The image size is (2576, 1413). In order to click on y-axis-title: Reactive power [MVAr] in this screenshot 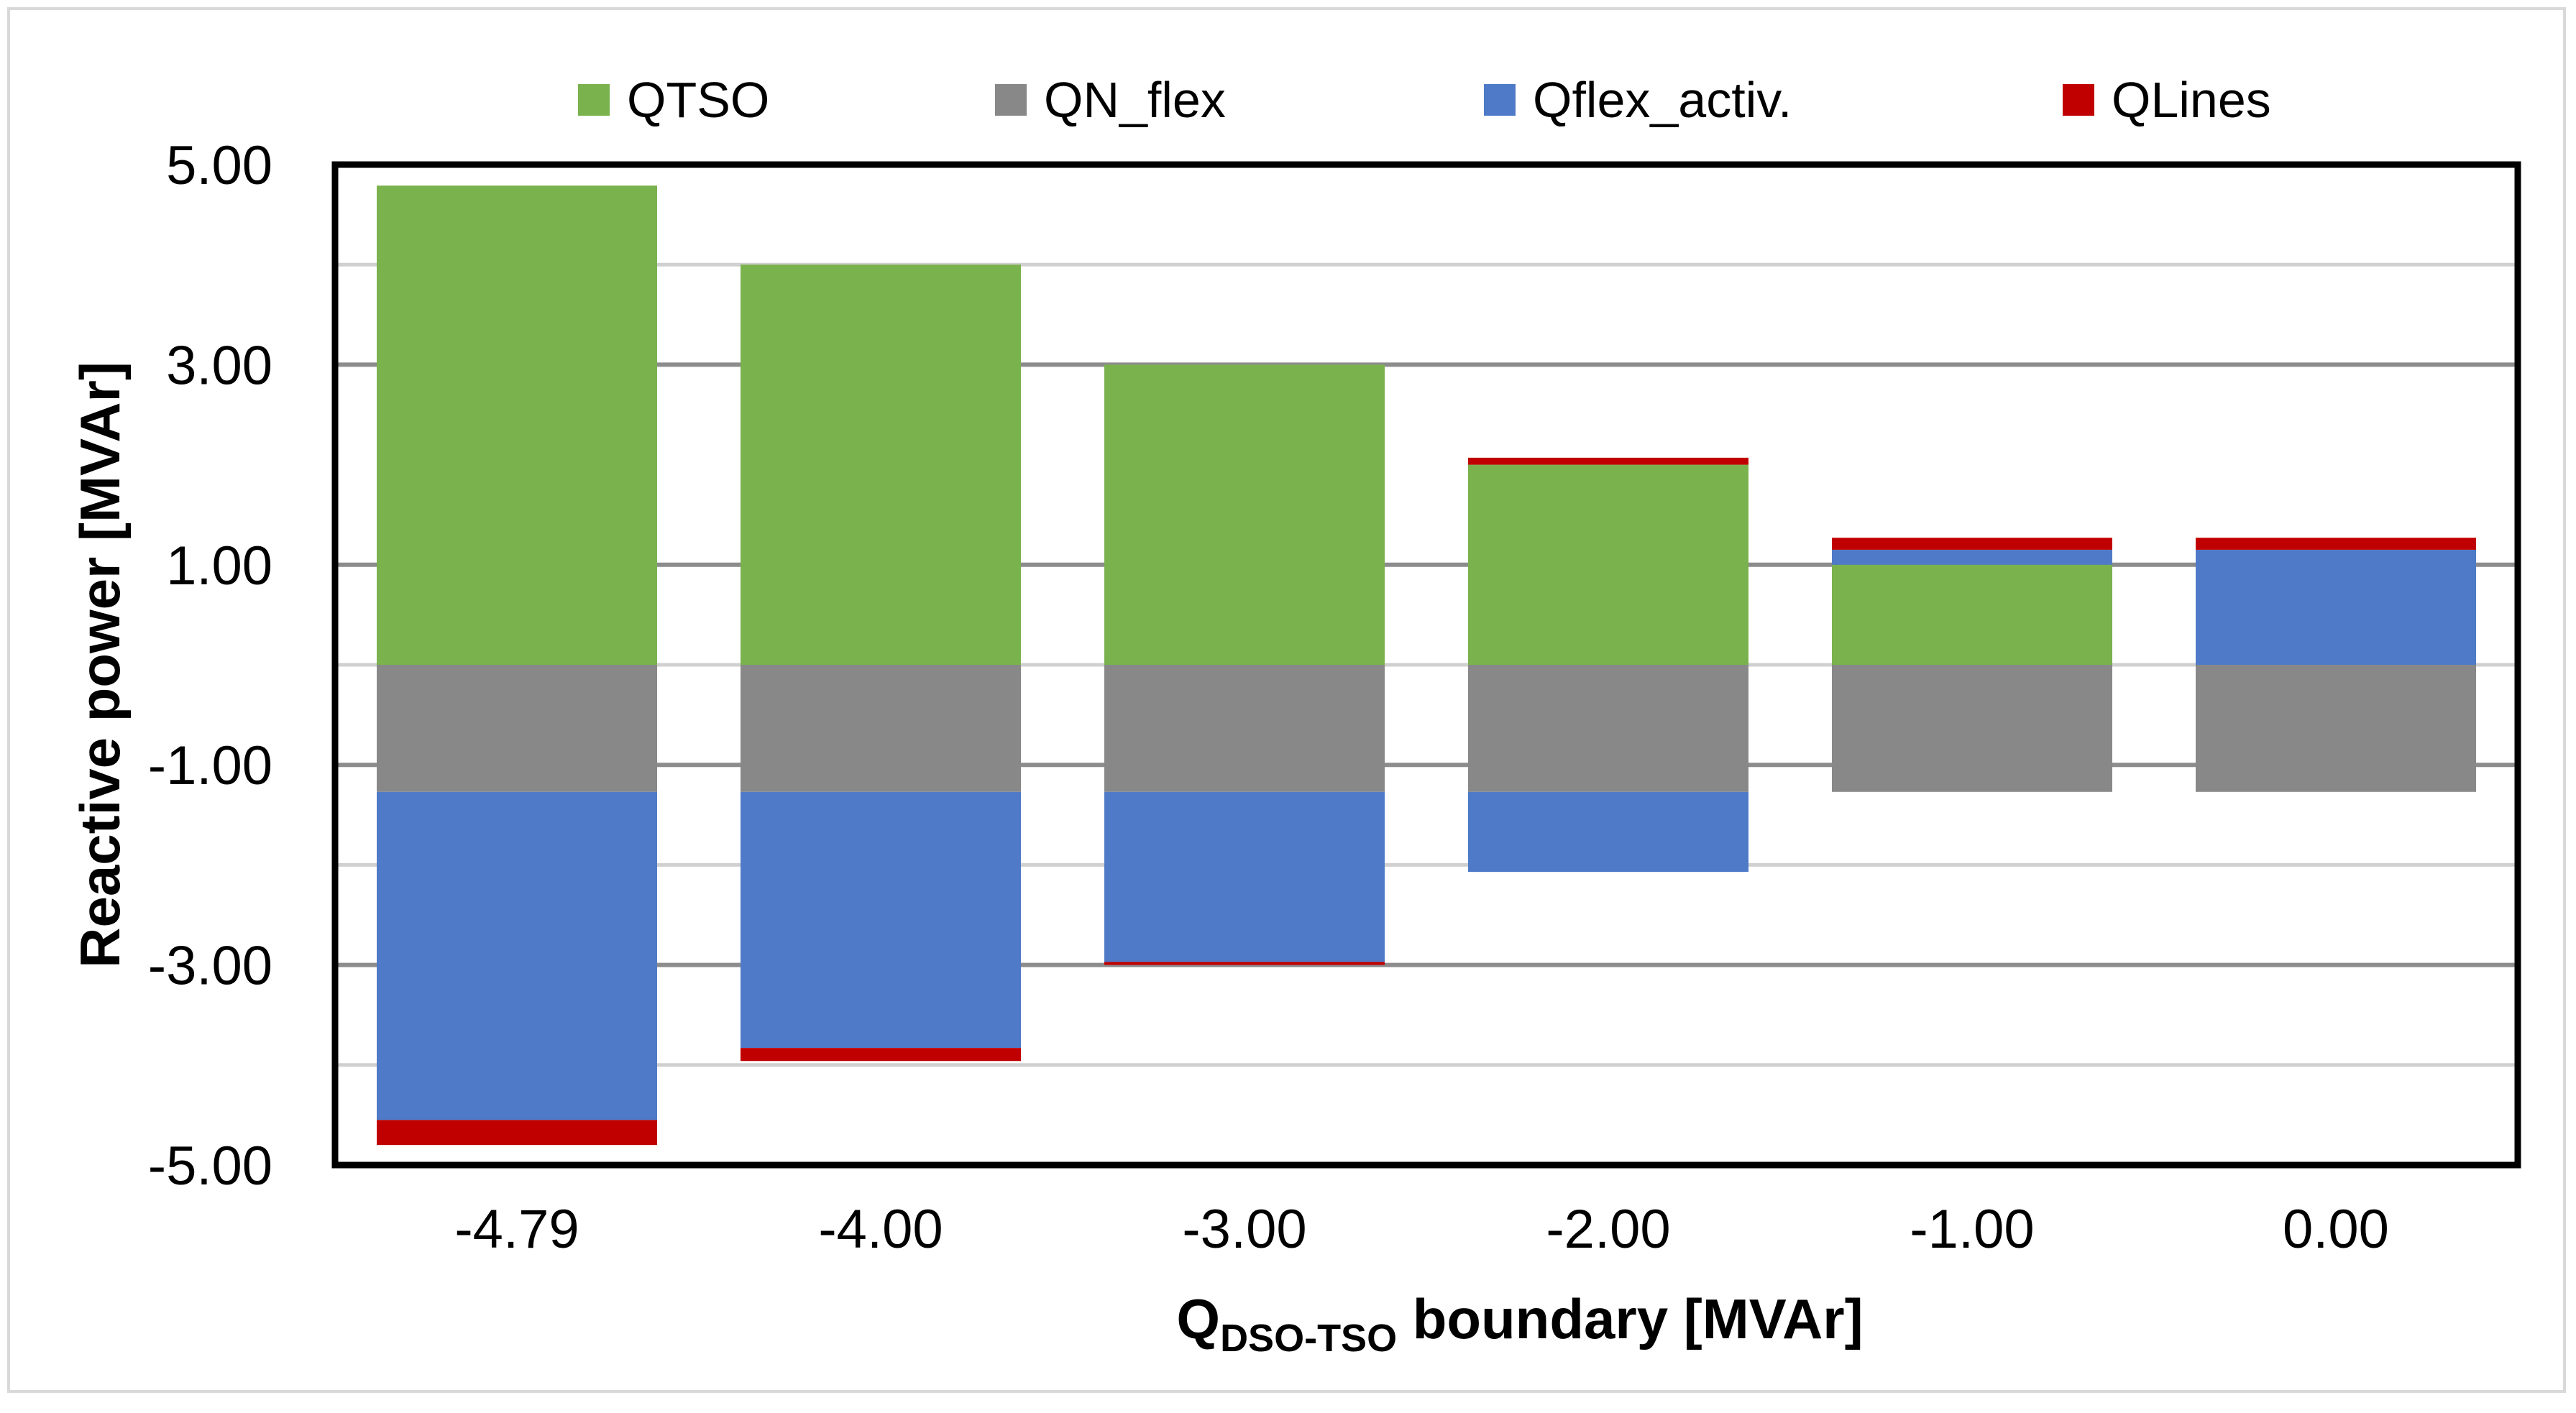, I will do `click(100, 665)`.